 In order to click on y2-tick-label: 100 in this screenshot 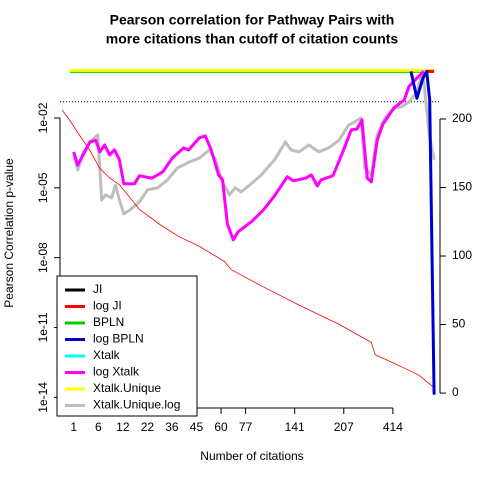, I will do `click(462, 255)`.